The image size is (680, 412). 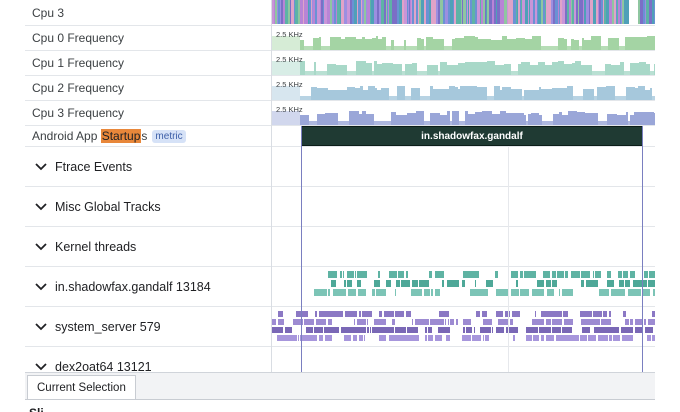 What do you see at coordinates (48, 12) in the screenshot?
I see `track-label-text: Cpu 3` at bounding box center [48, 12].